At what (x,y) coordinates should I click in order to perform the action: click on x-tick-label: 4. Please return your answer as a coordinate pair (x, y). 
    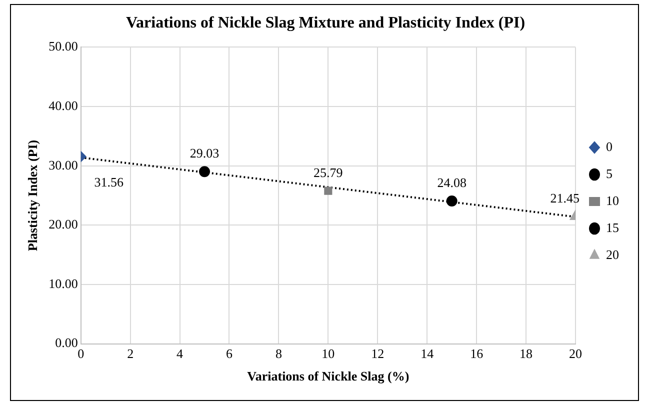
    Looking at the image, I should click on (180, 354).